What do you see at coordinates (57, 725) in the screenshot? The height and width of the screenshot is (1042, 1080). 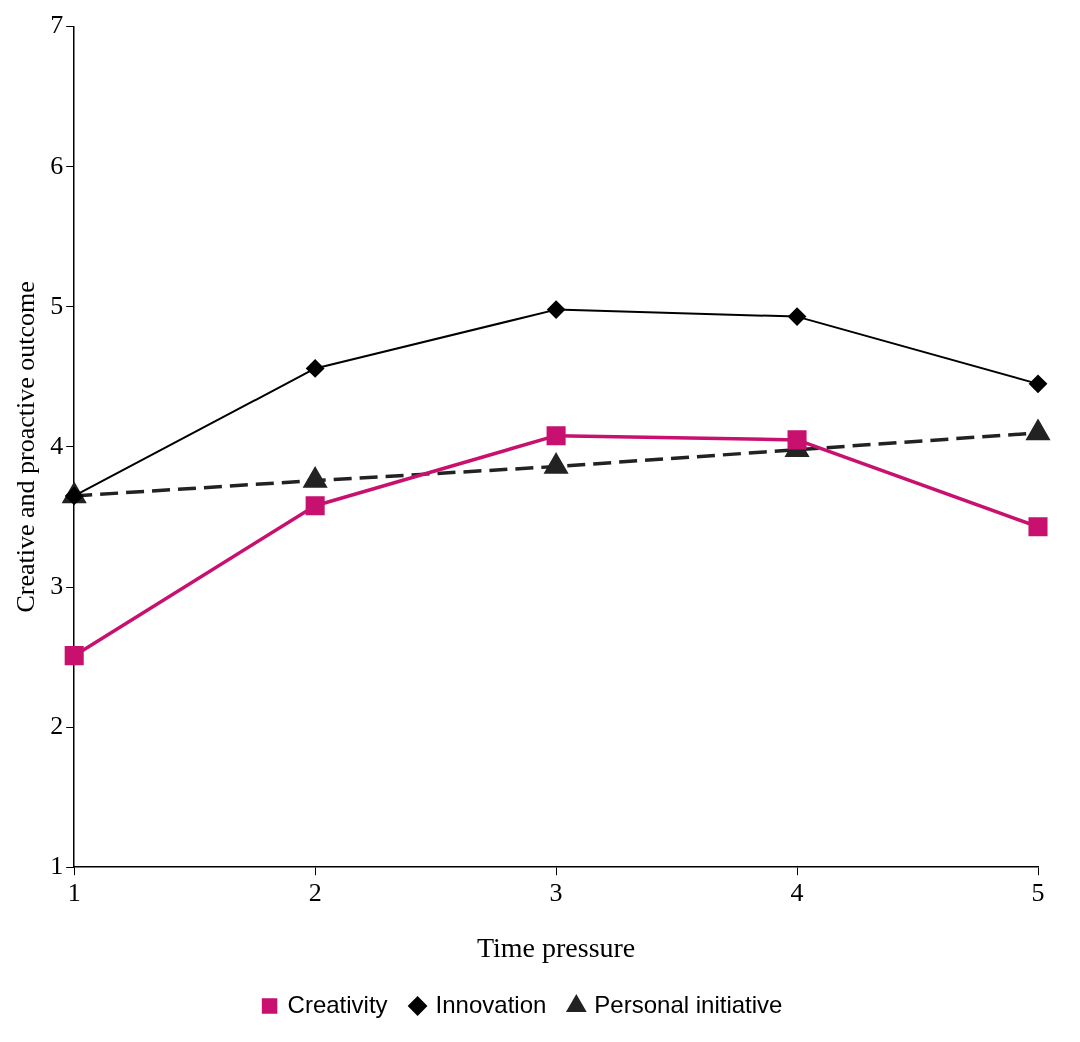 I see `y-tick-label: 2` at bounding box center [57, 725].